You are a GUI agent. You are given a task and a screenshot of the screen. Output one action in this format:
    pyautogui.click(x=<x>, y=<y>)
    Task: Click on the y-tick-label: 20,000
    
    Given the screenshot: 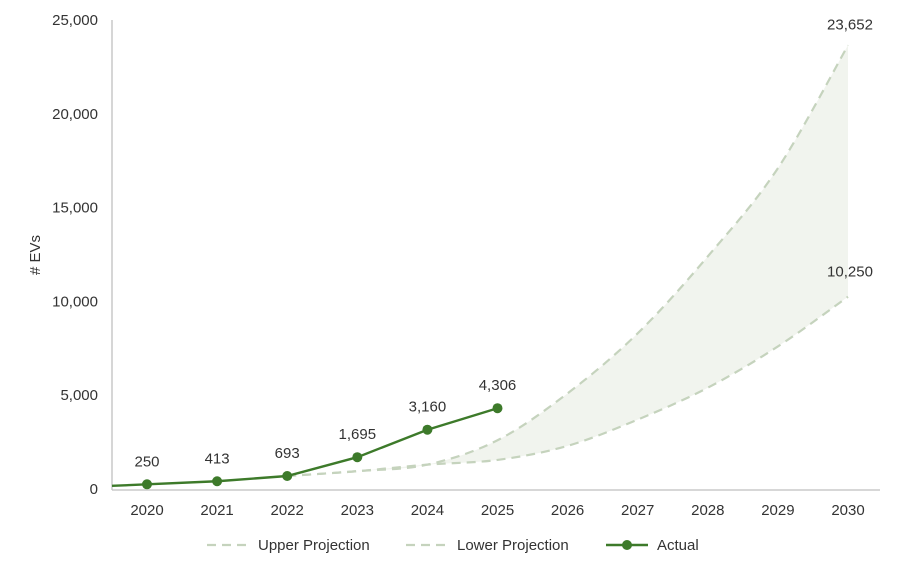 What is the action you would take?
    pyautogui.click(x=75, y=114)
    